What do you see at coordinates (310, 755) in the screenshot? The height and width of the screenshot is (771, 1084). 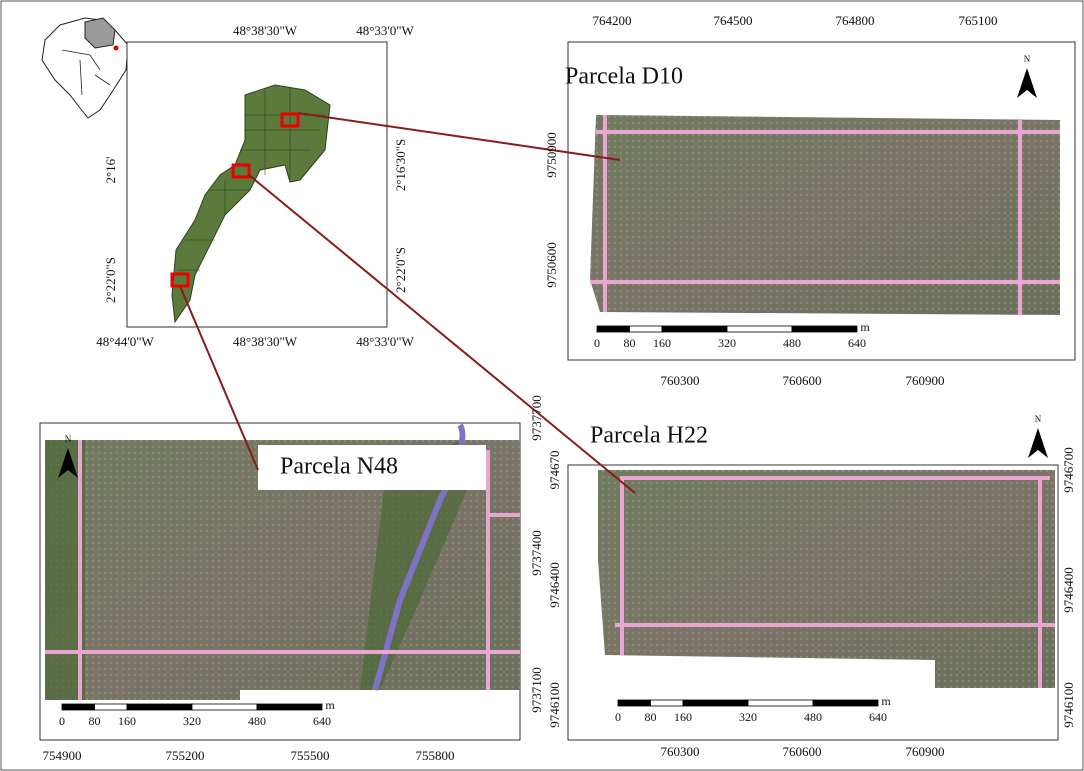 I see `easting-label: 755500` at bounding box center [310, 755].